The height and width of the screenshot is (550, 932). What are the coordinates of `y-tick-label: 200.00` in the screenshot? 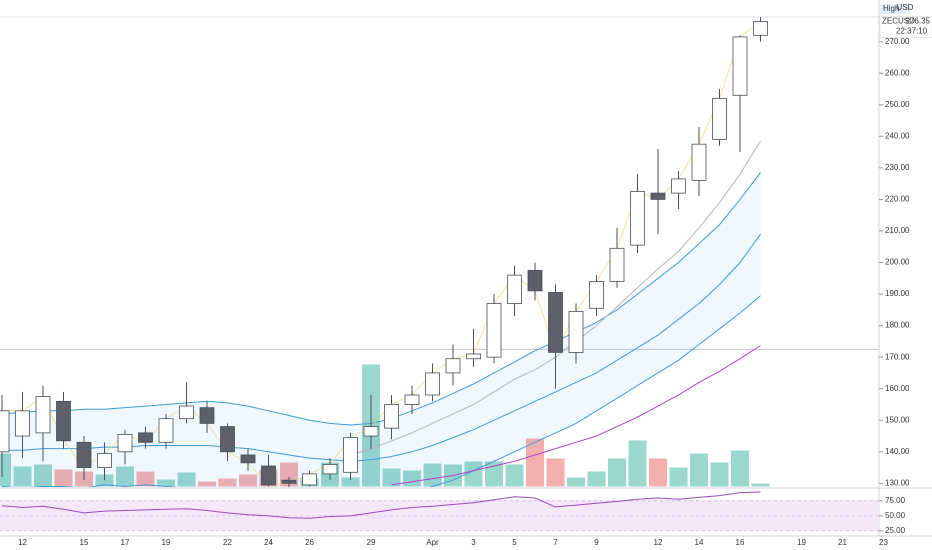 It's located at (897, 262).